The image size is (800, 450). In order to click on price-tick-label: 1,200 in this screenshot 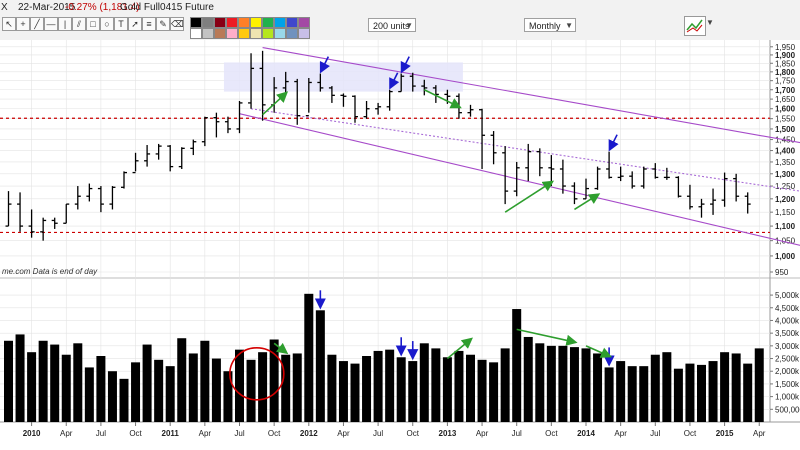, I will do `click(785, 199)`.